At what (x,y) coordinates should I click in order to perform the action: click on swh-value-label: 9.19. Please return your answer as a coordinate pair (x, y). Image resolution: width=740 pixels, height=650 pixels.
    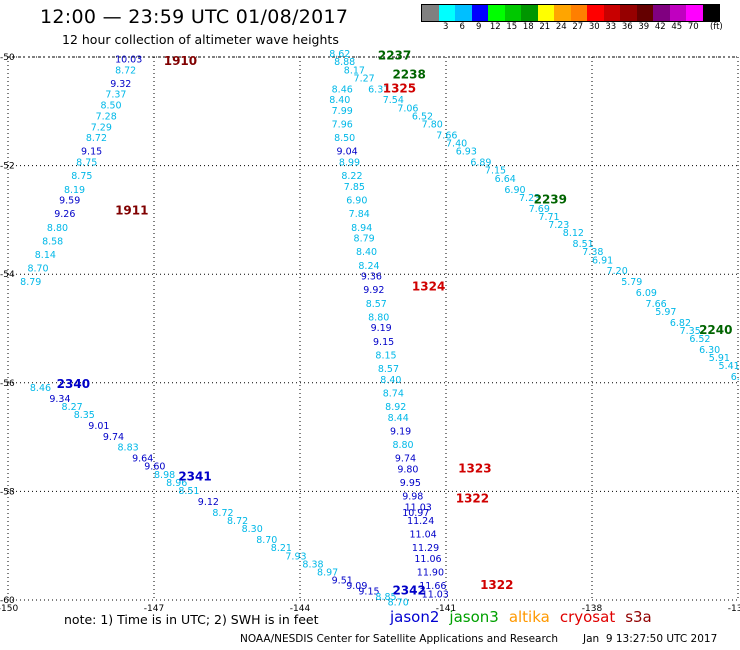
    Looking at the image, I should click on (381, 328).